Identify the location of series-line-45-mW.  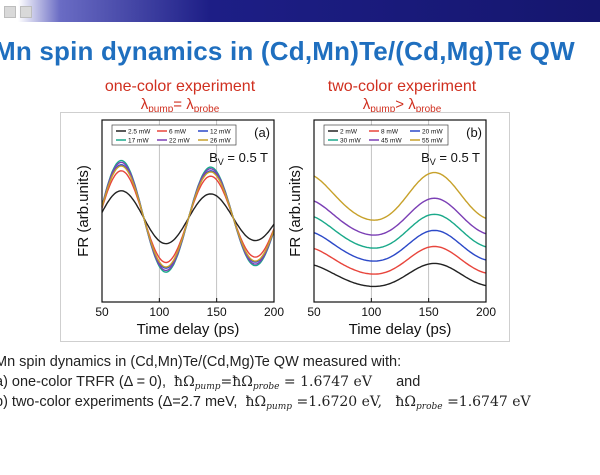
(400, 216).